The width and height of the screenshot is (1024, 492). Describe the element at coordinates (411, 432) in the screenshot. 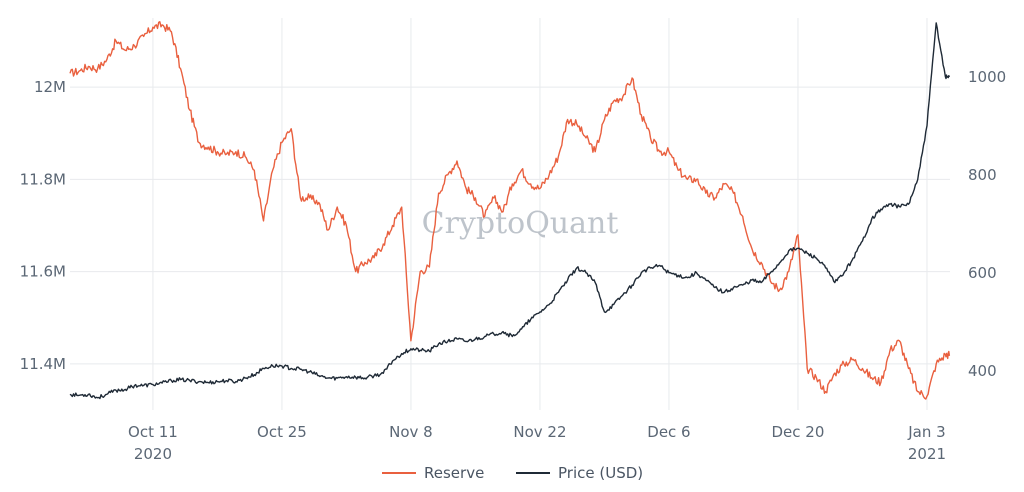

I see `x-tick-label: Nov 8` at that location.